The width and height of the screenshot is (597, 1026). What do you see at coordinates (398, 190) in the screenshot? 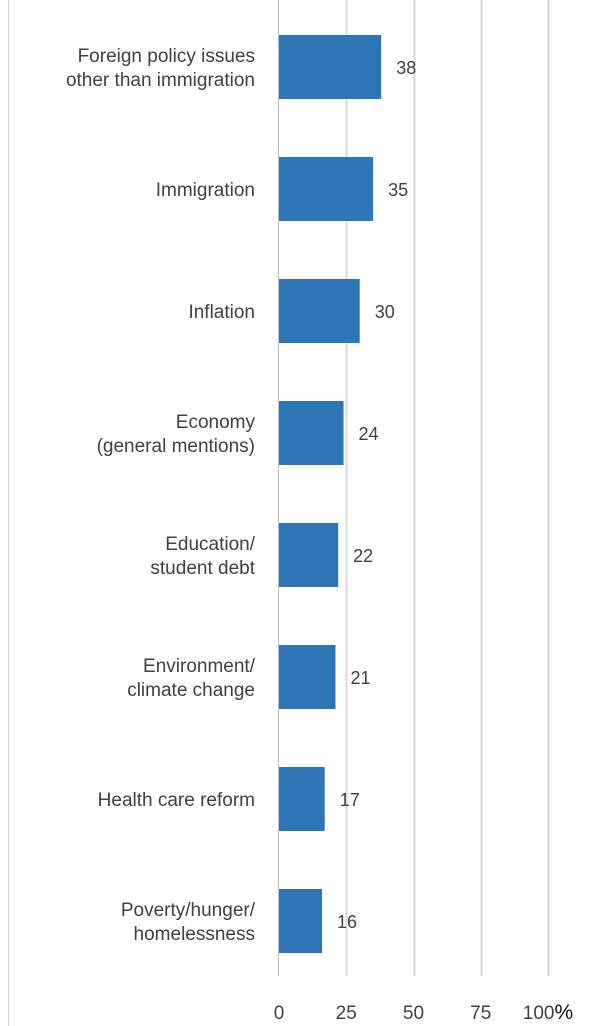
I see `value-label-1: 35` at bounding box center [398, 190].